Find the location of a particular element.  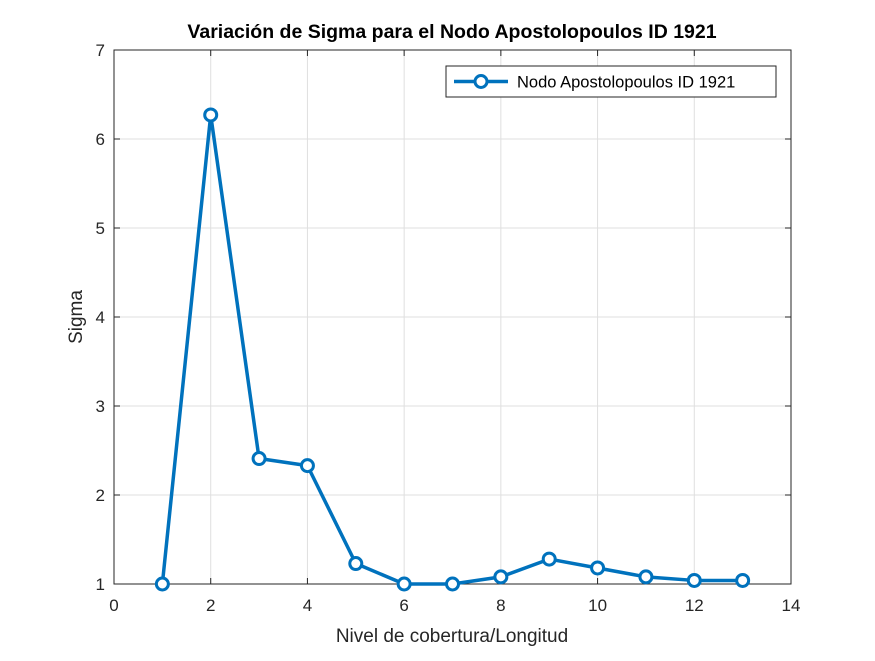

y-tick-label: 4 is located at coordinates (100, 317).